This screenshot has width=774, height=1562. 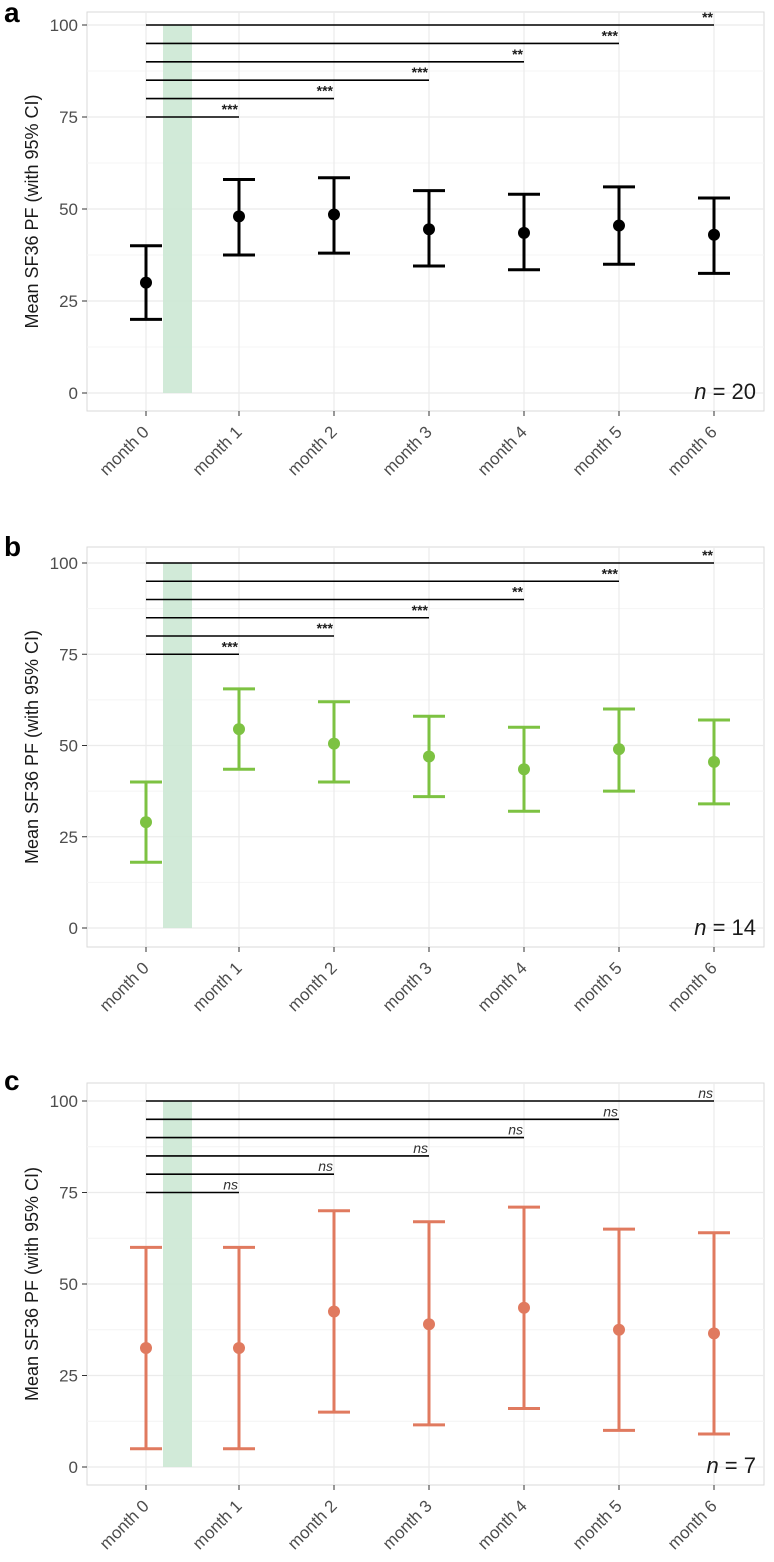 I want to click on panel-letter: b, so click(x=12, y=546).